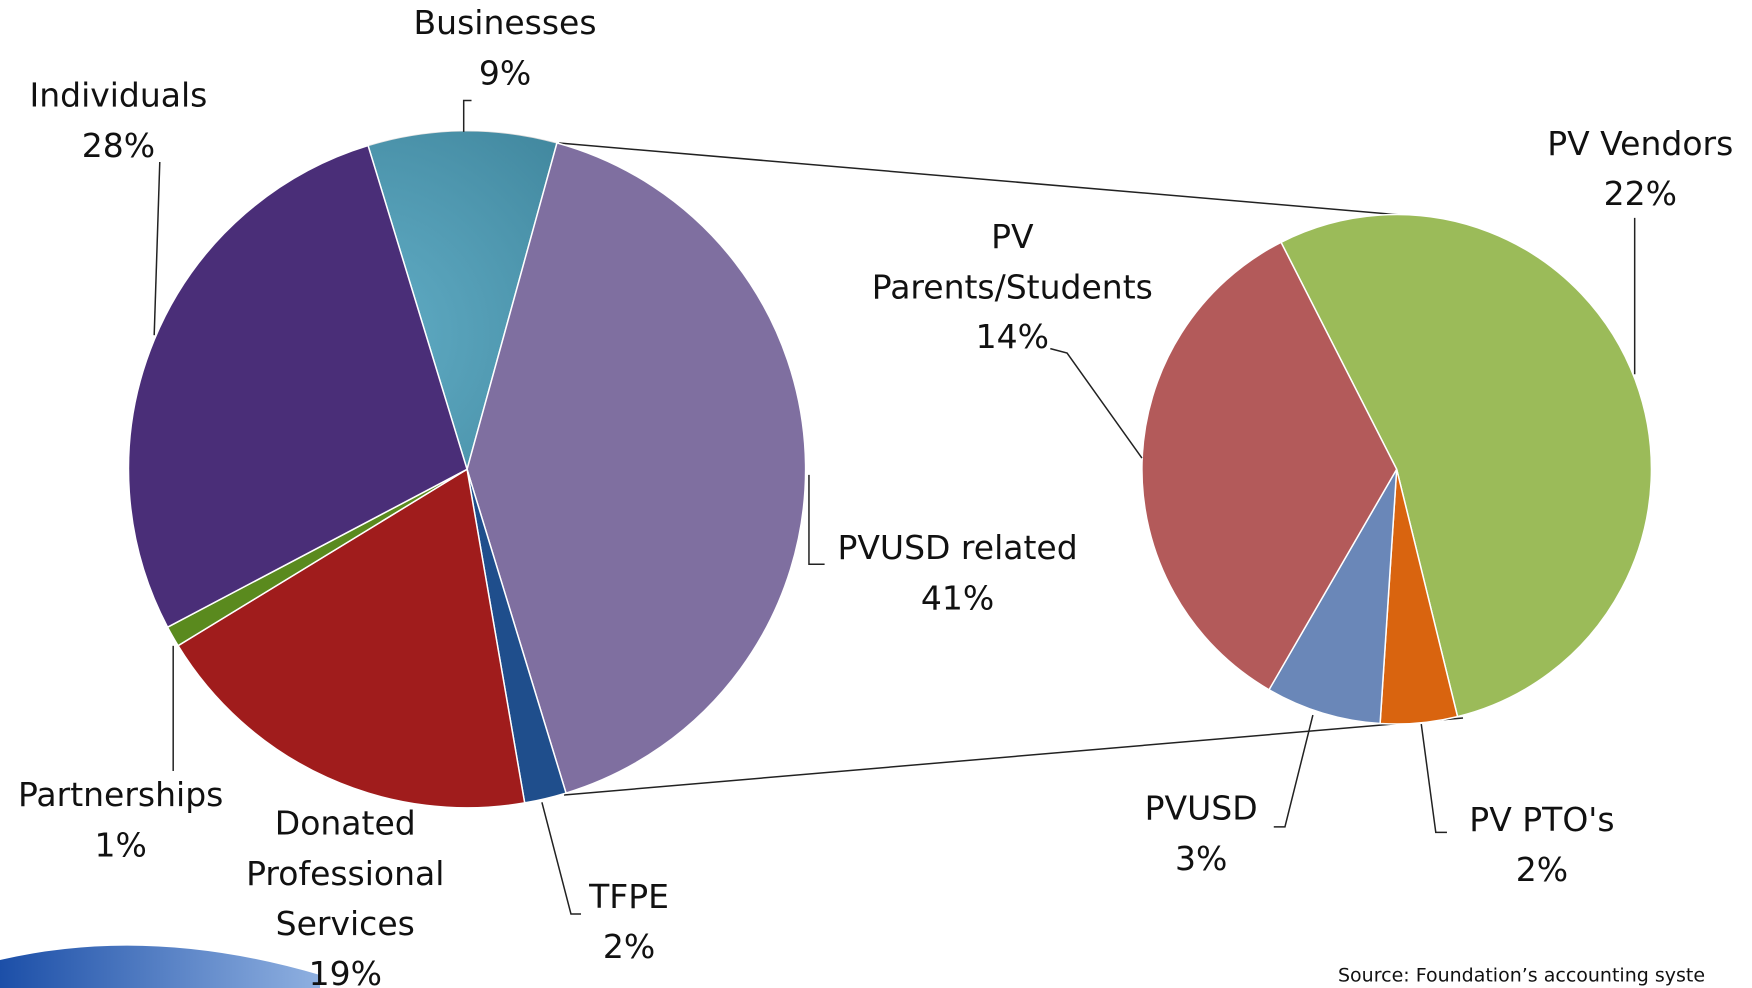 The image size is (1752, 988). What do you see at coordinates (957, 598) in the screenshot?
I see `value-label: 41%` at bounding box center [957, 598].